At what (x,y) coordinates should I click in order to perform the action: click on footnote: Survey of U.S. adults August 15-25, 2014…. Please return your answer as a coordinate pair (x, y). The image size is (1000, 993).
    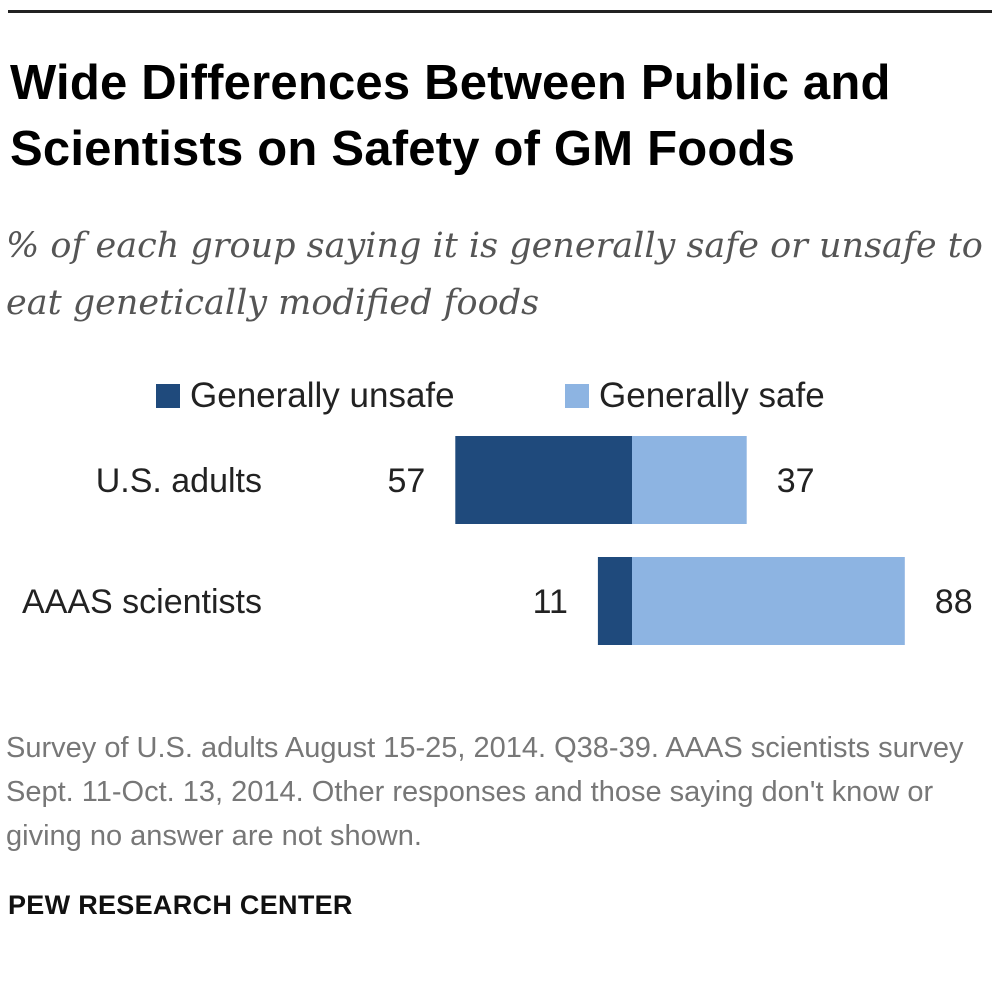
    Looking at the image, I should click on (485, 792).